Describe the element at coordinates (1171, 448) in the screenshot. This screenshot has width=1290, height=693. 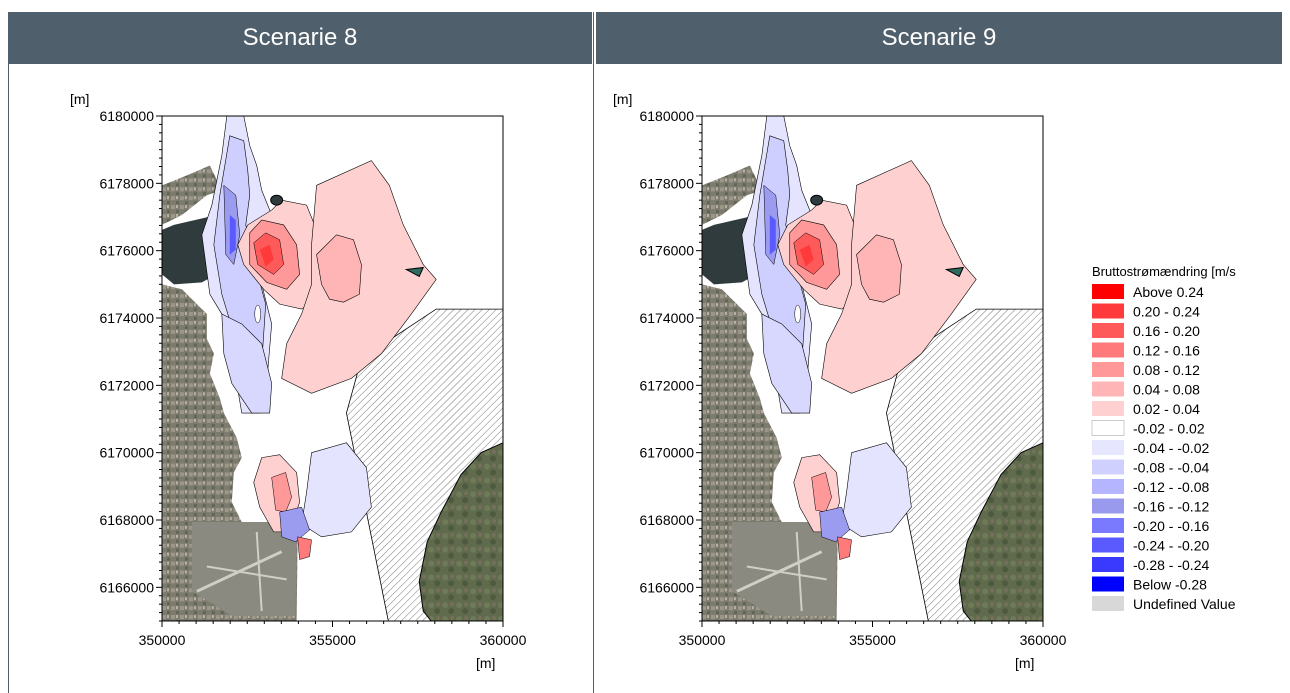
I see `legend-label: -0.04 - -0.02` at that location.